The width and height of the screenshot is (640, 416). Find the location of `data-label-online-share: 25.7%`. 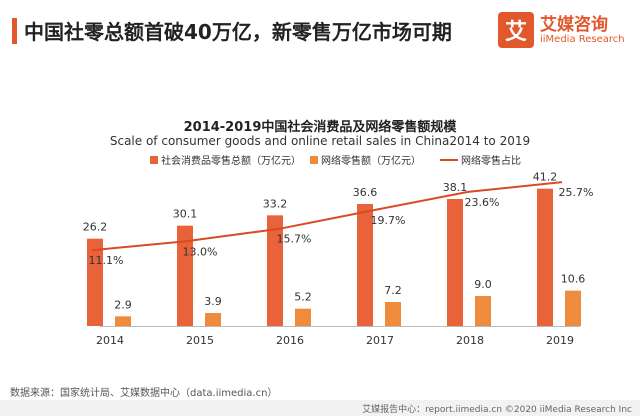

data-label-online-share: 25.7% is located at coordinates (576, 192).